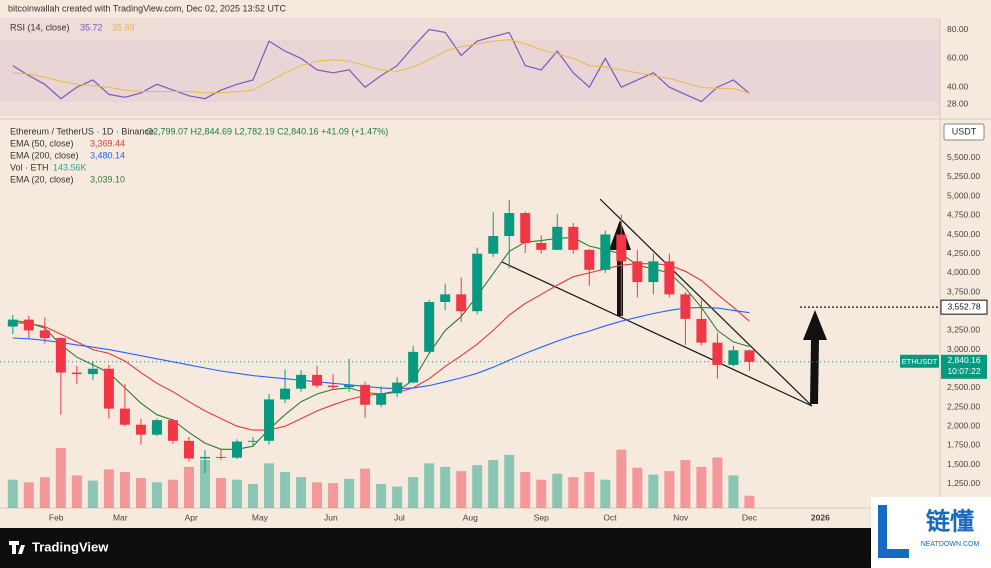  What do you see at coordinates (42, 143) in the screenshot?
I see `legend-name: EMA (50, close)` at bounding box center [42, 143].